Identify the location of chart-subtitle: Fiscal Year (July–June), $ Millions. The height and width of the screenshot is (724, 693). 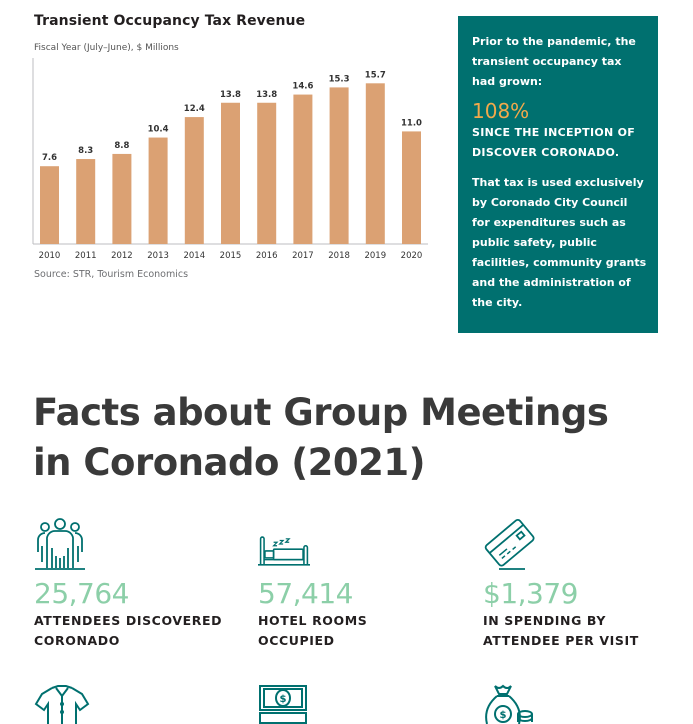
(106, 48).